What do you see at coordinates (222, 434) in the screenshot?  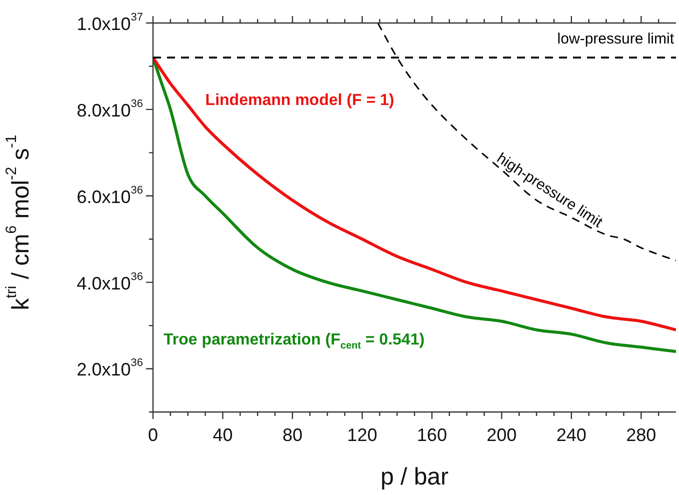 I see `x-tick-label: 40` at bounding box center [222, 434].